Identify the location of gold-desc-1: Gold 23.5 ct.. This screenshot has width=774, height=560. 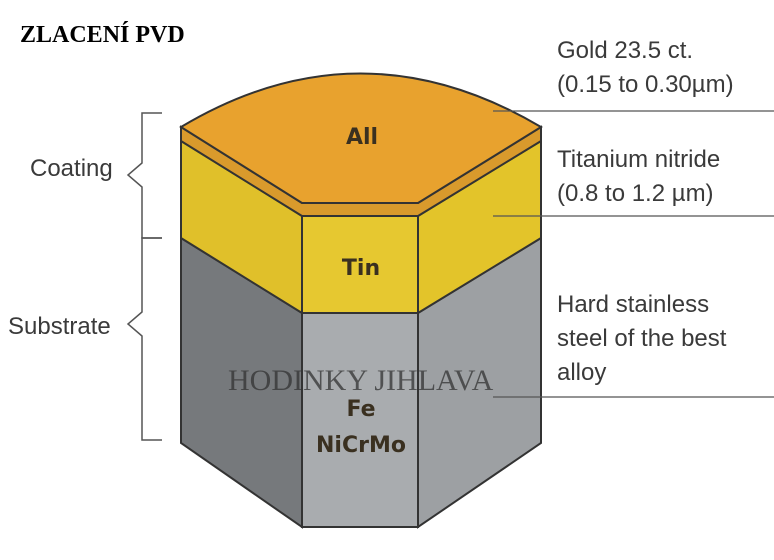
(625, 50).